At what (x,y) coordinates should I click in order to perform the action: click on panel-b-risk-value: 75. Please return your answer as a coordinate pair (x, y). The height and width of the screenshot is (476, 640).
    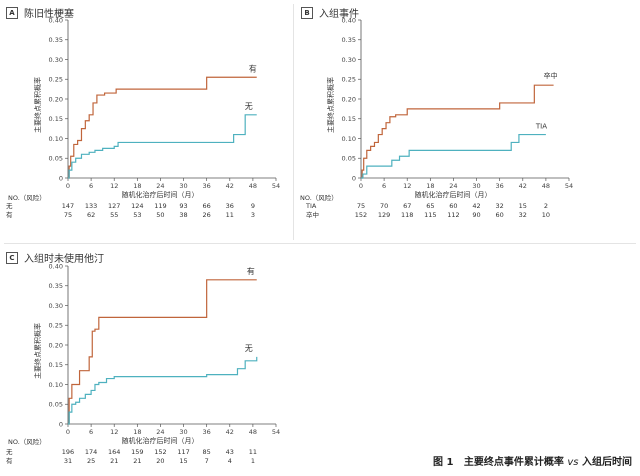
    Looking at the image, I should click on (361, 206).